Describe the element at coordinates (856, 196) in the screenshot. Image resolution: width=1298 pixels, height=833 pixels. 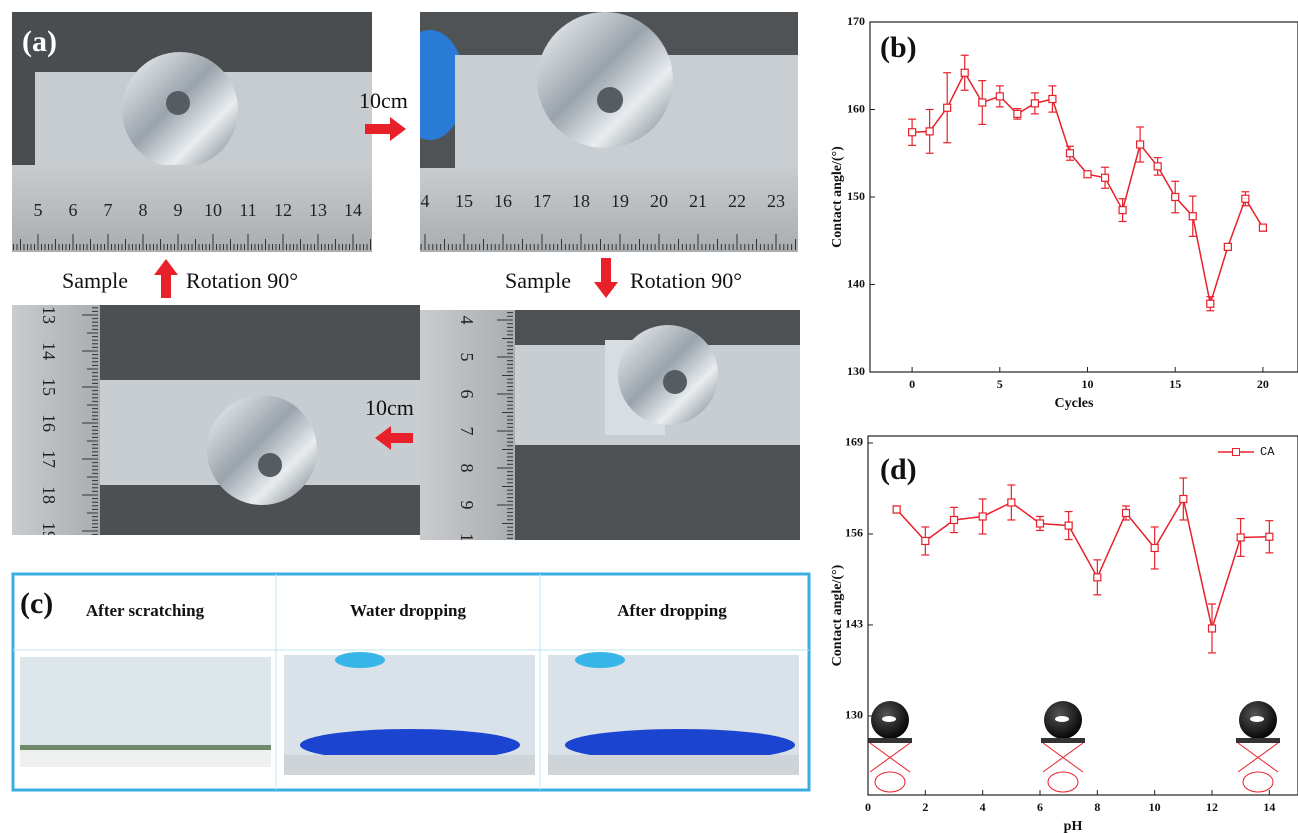
I see `y-tick-label: 150` at that location.